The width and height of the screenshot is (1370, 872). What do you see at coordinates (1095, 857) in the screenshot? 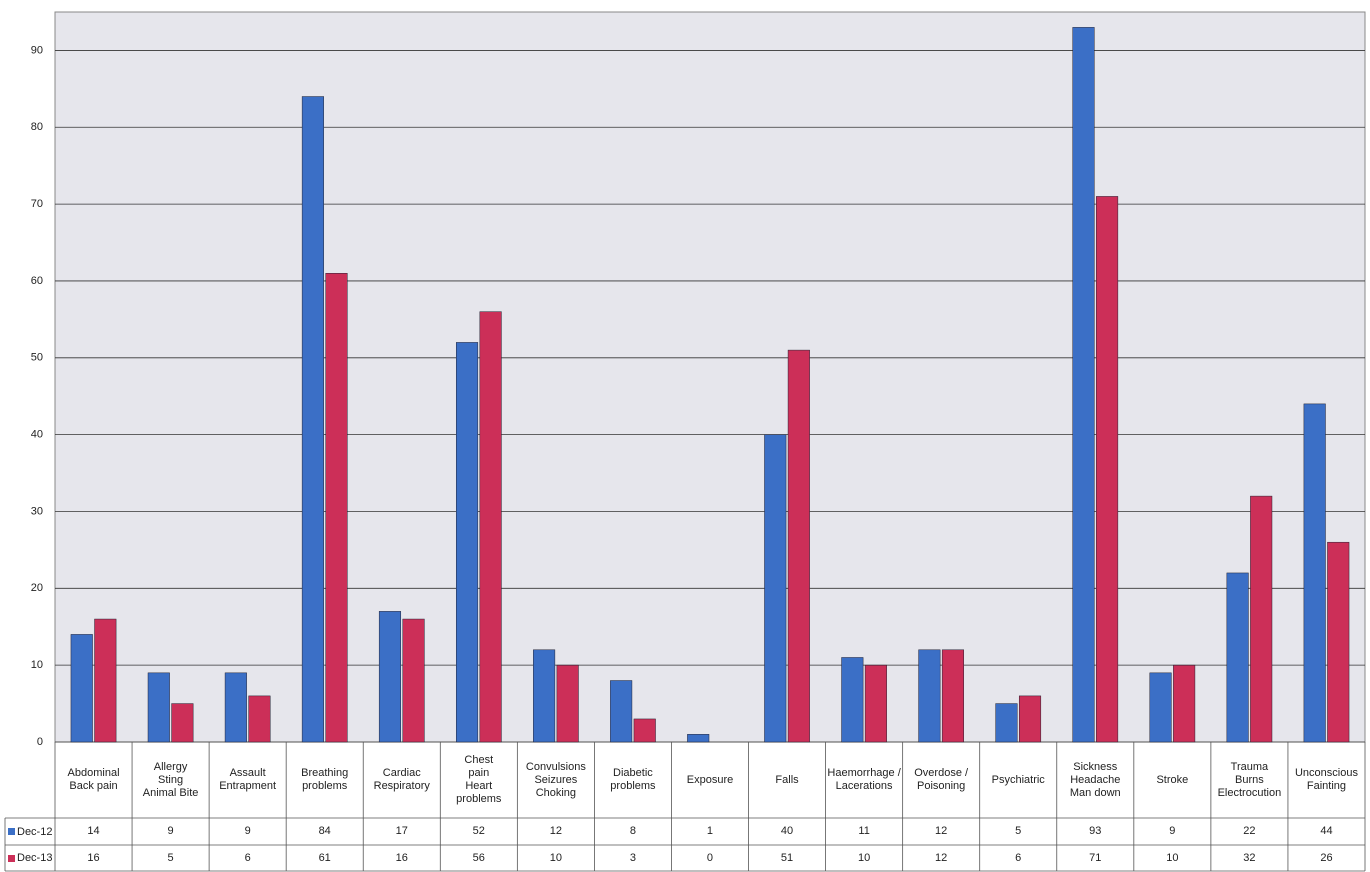
I see `table-value: 71` at bounding box center [1095, 857].